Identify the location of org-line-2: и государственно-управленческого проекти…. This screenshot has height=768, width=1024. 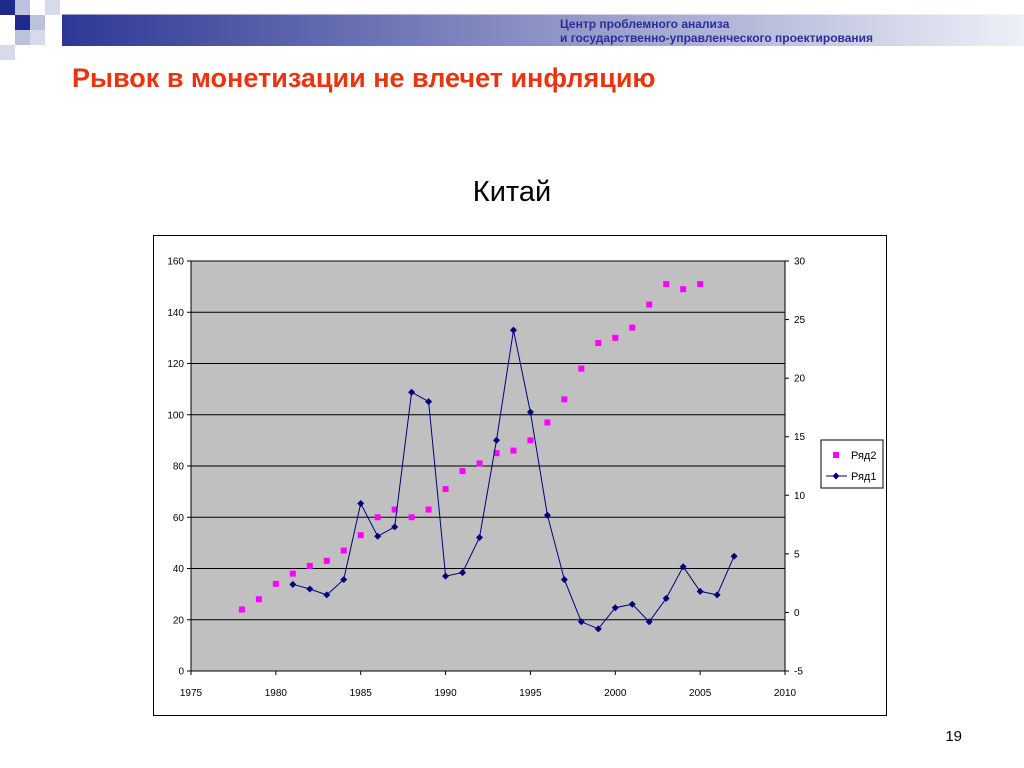
(717, 38).